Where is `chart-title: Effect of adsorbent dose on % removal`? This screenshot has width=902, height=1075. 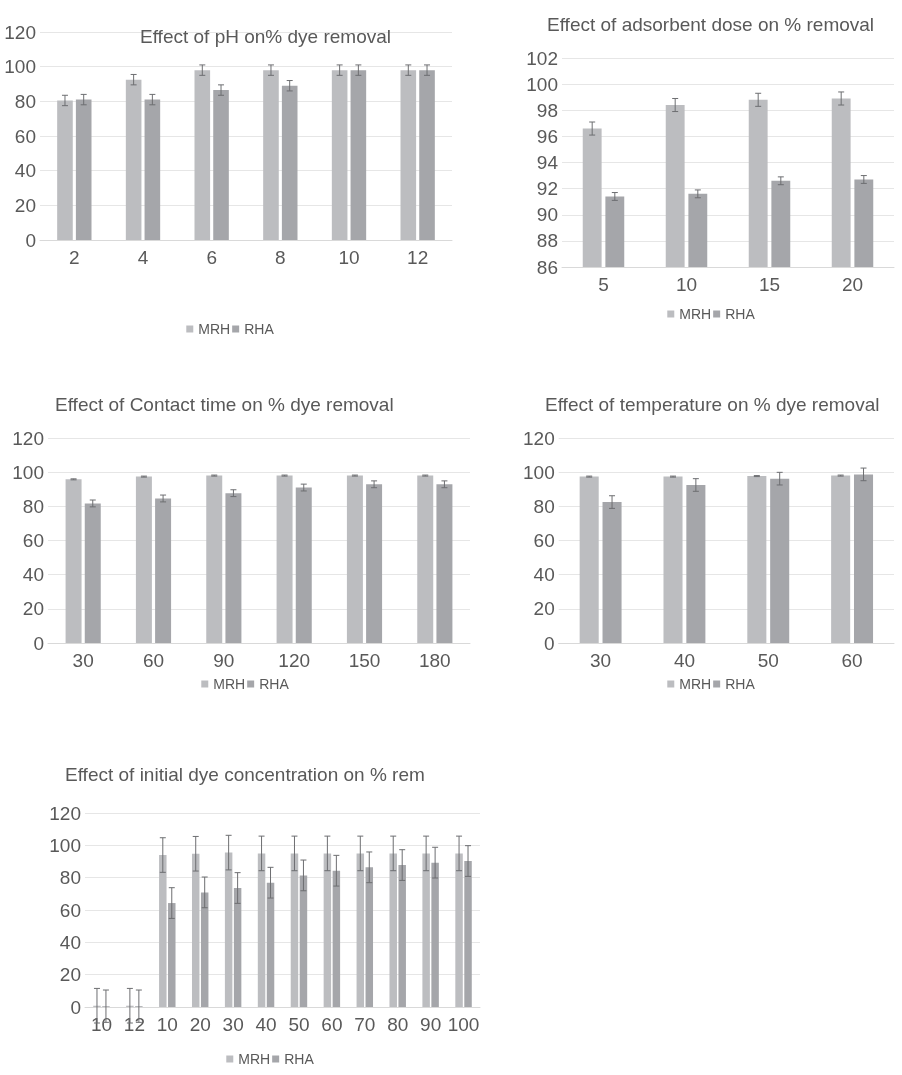 chart-title: Effect of adsorbent dose on % removal is located at coordinates (711, 24).